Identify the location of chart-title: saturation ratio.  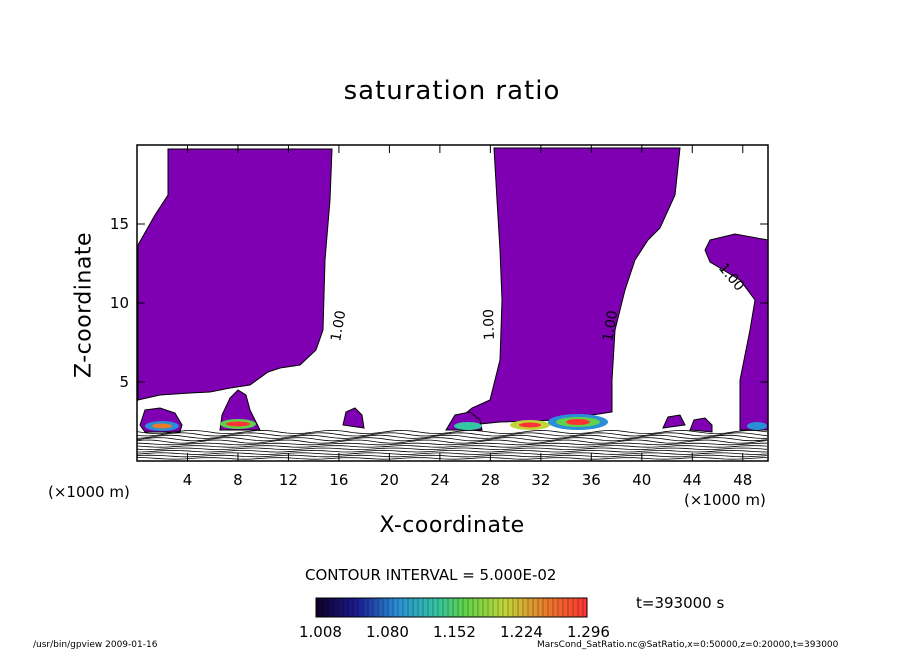
(452, 91).